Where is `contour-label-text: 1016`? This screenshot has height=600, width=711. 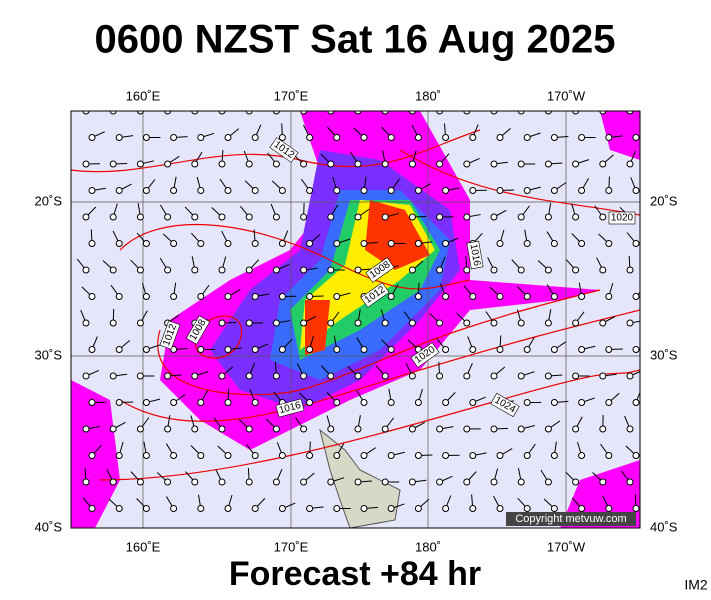 contour-label-text: 1016 is located at coordinates (475, 255).